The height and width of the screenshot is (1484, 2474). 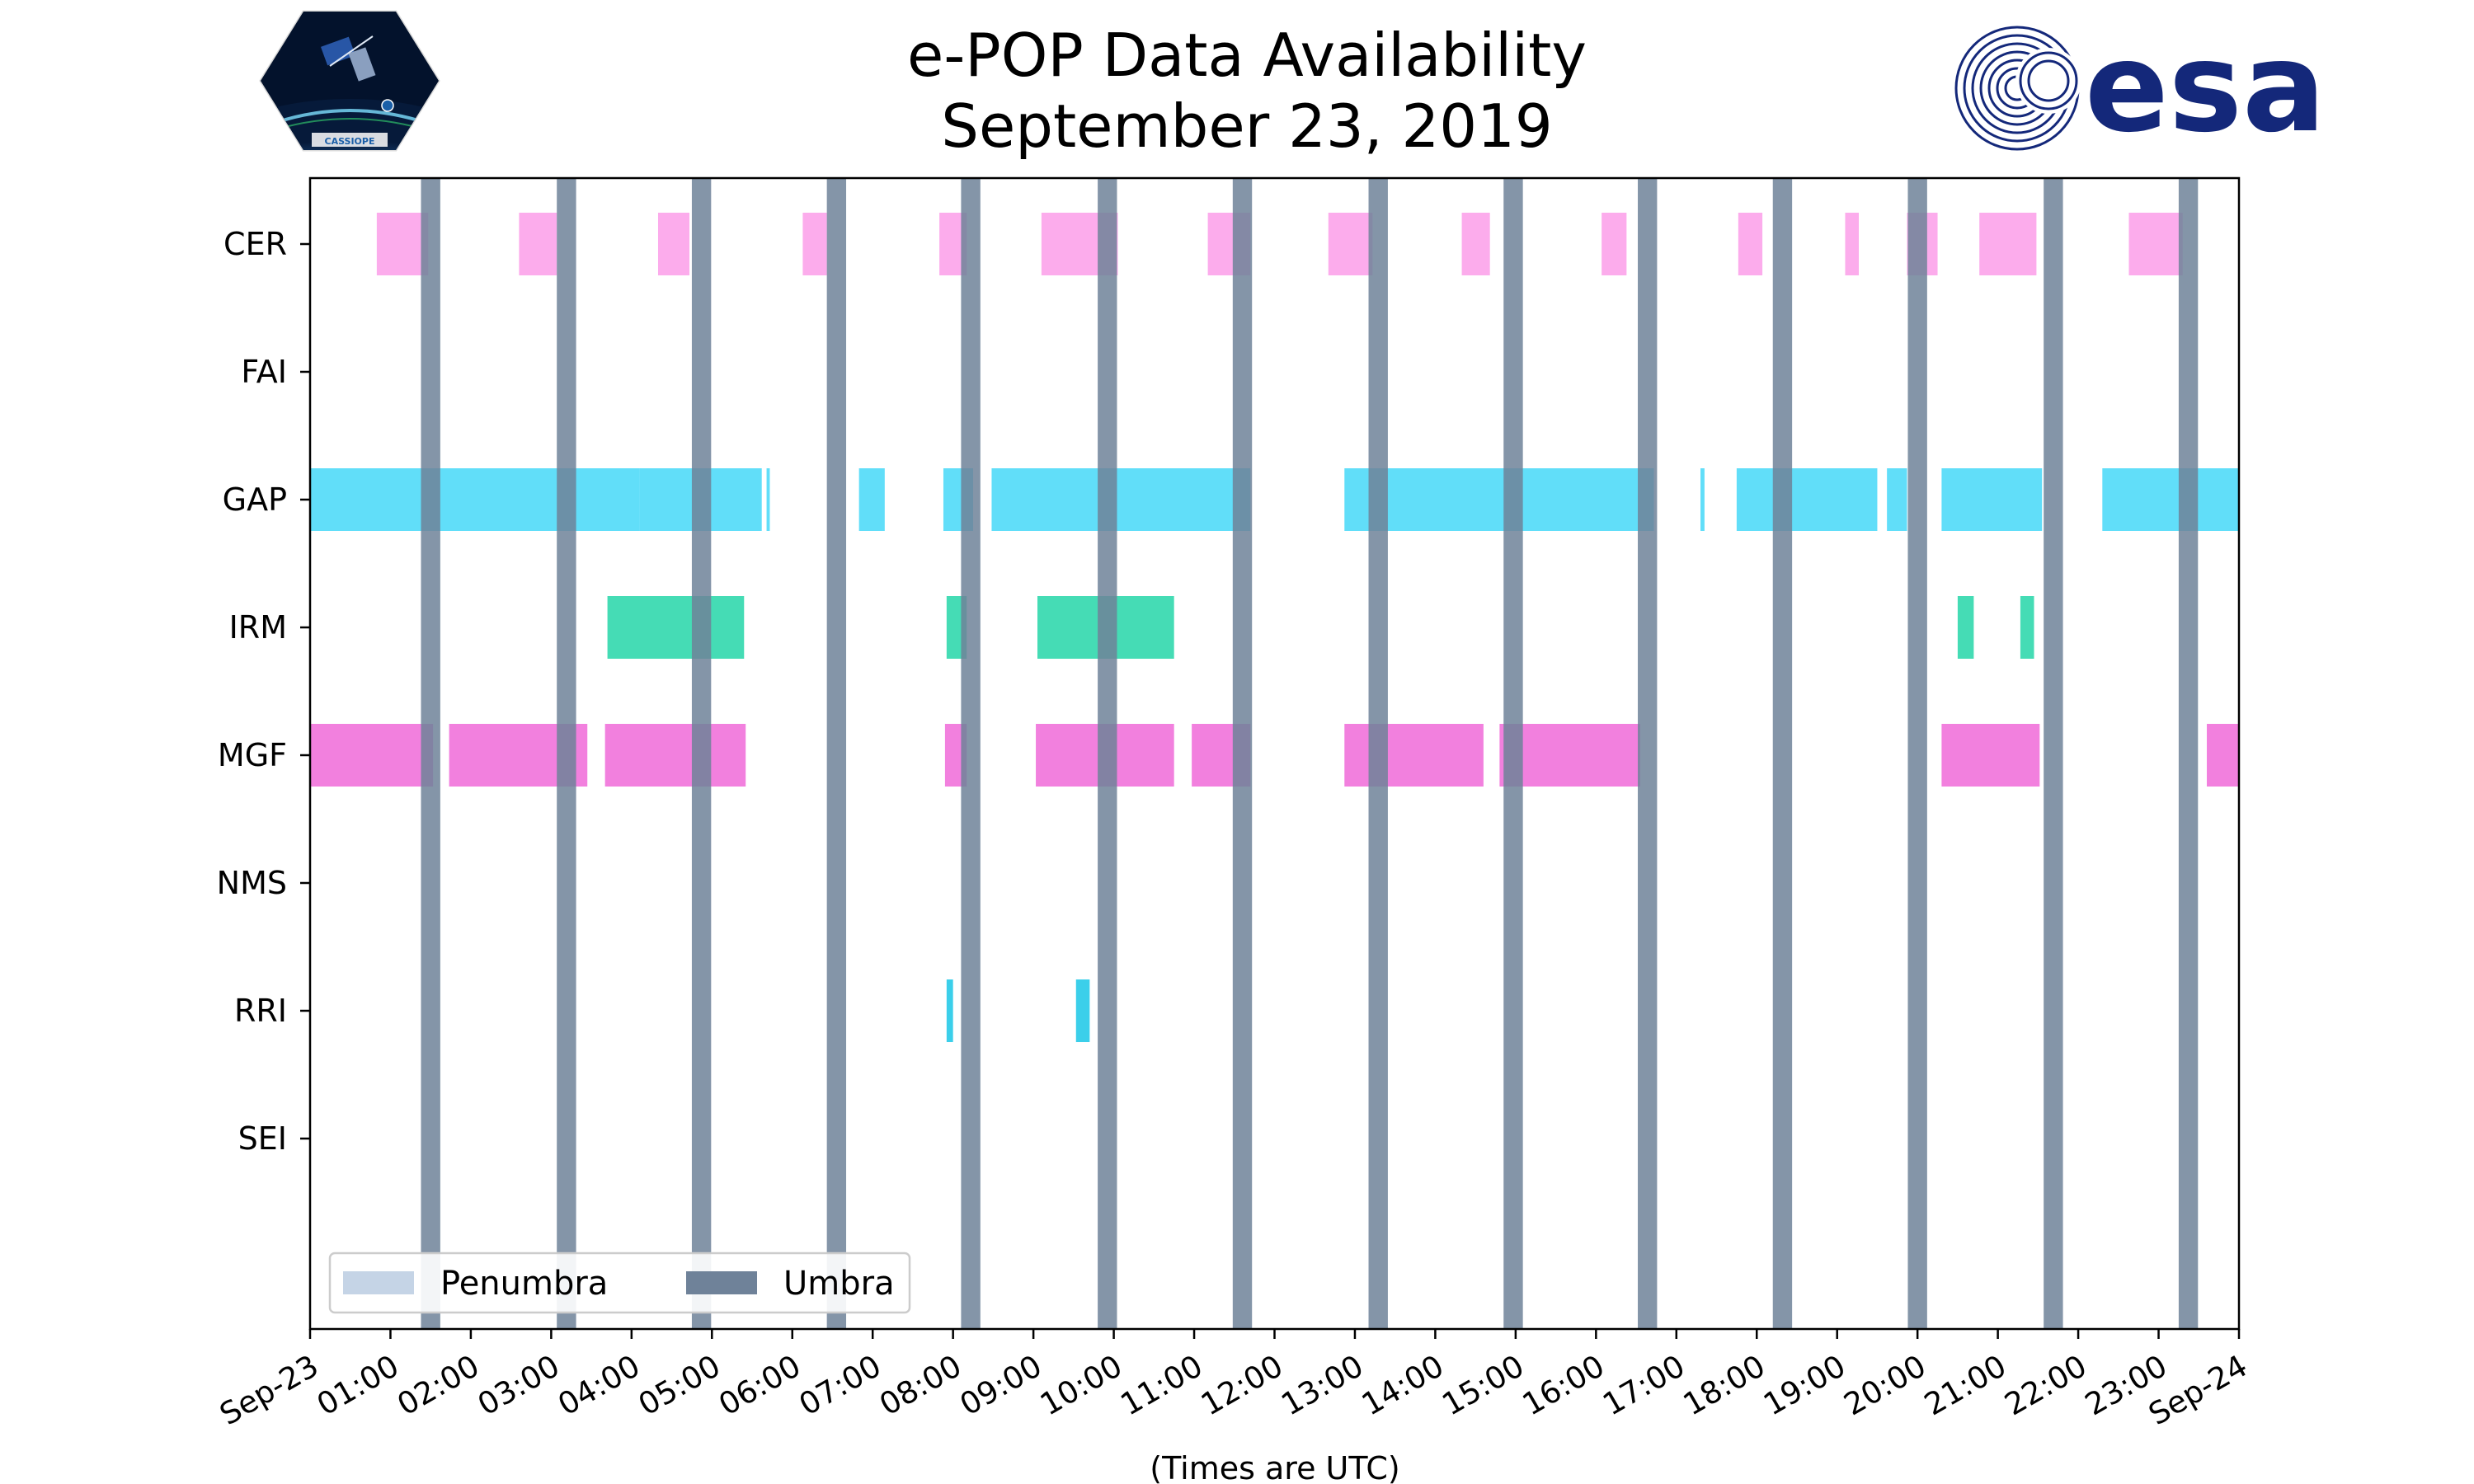 What do you see at coordinates (760, 1385) in the screenshot?
I see `x-tick-label: 06:00` at bounding box center [760, 1385].